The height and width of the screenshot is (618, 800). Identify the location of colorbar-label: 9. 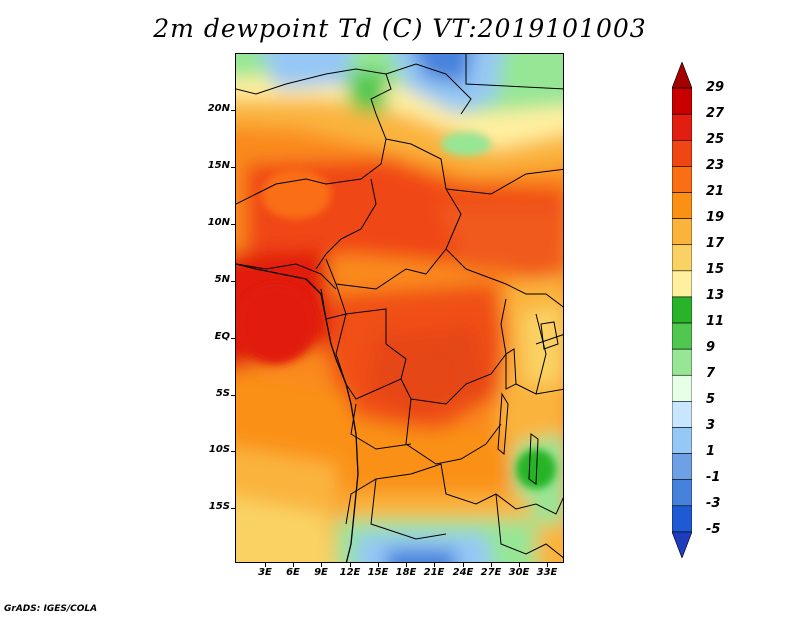
(711, 347).